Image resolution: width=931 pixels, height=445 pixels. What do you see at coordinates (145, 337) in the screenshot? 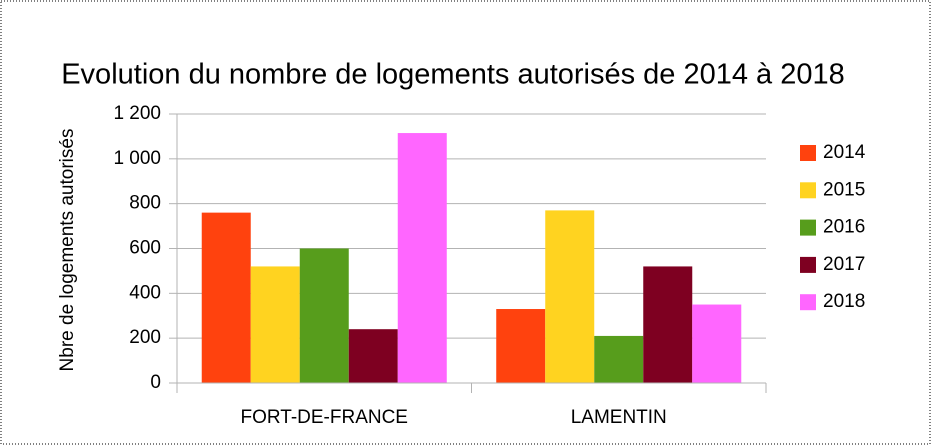
I see `y-tick-label: 200` at bounding box center [145, 337].